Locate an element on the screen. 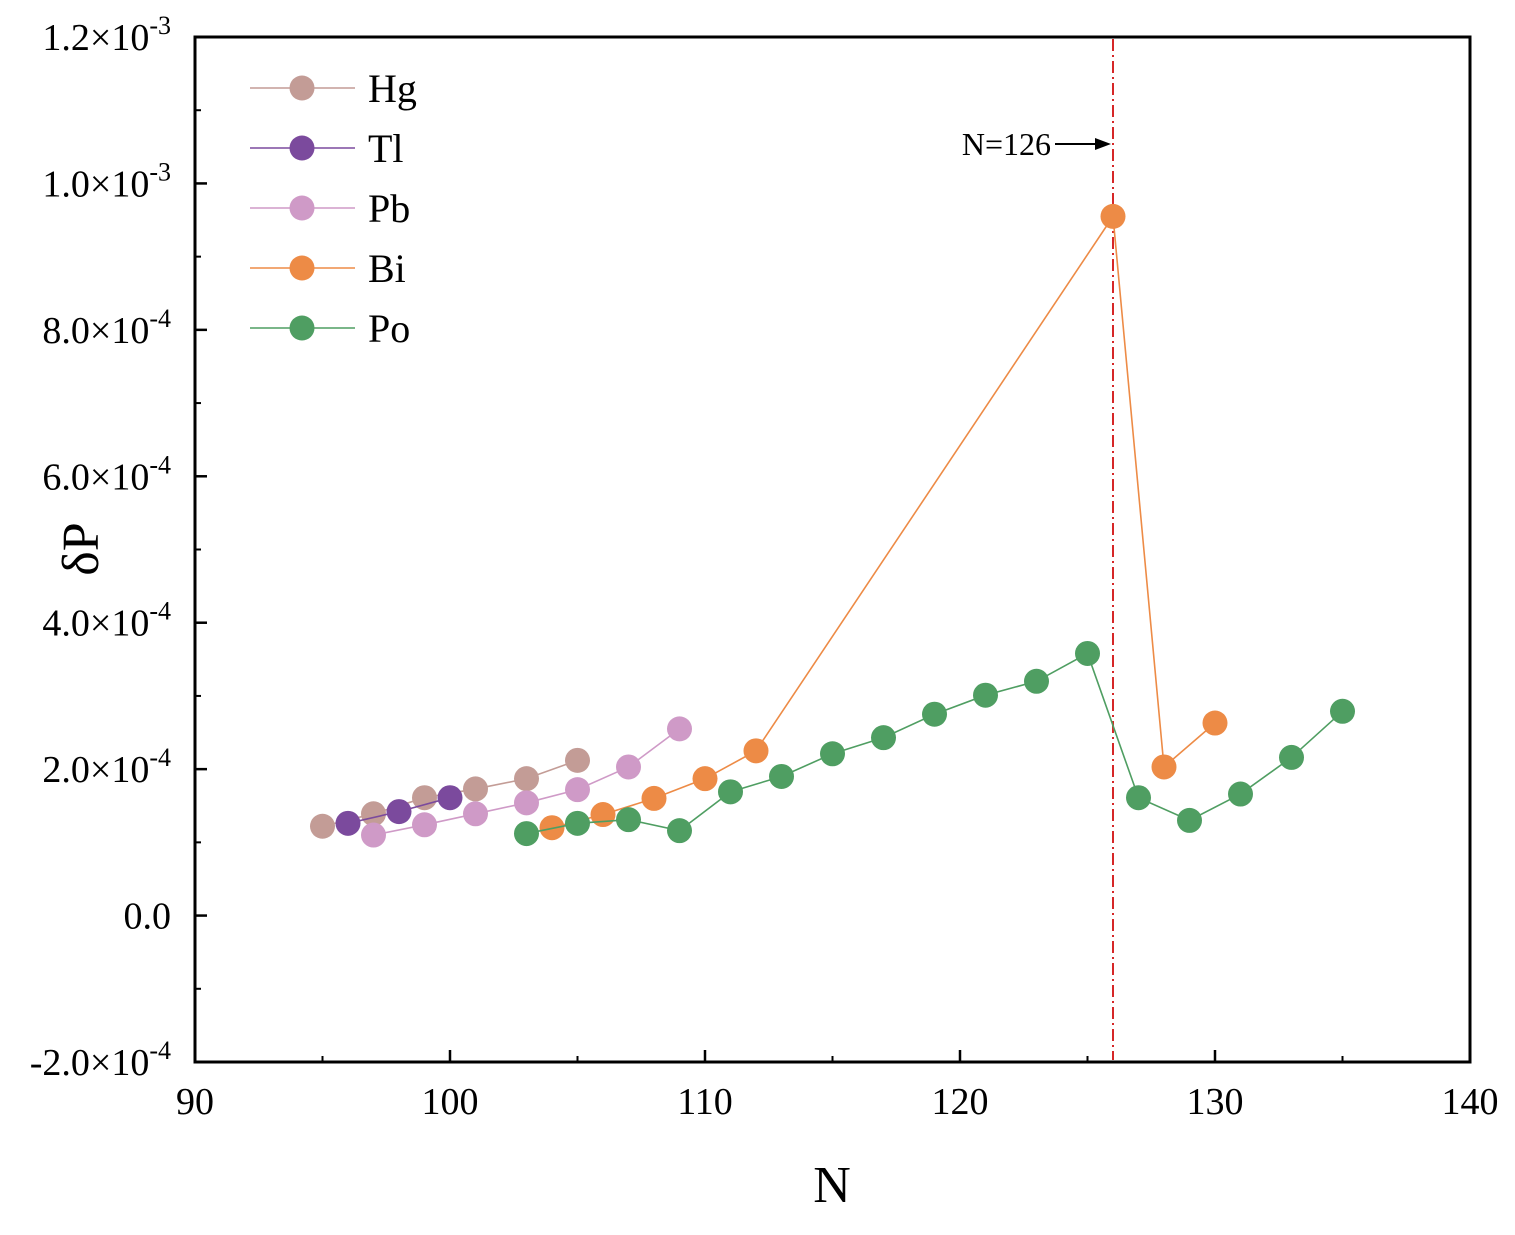 Image resolution: width=1515 pixels, height=1235 pixels. x-tick-label: 100 is located at coordinates (450, 1102).